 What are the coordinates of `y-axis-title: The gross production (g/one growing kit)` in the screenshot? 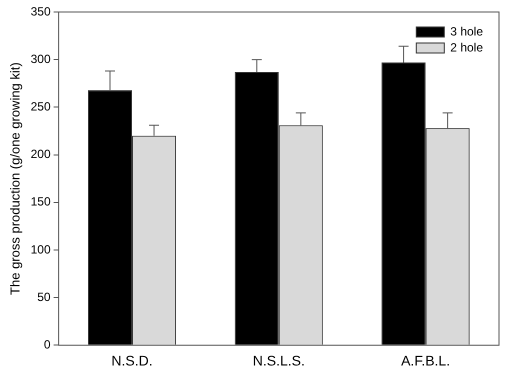 It's located at (14, 178).